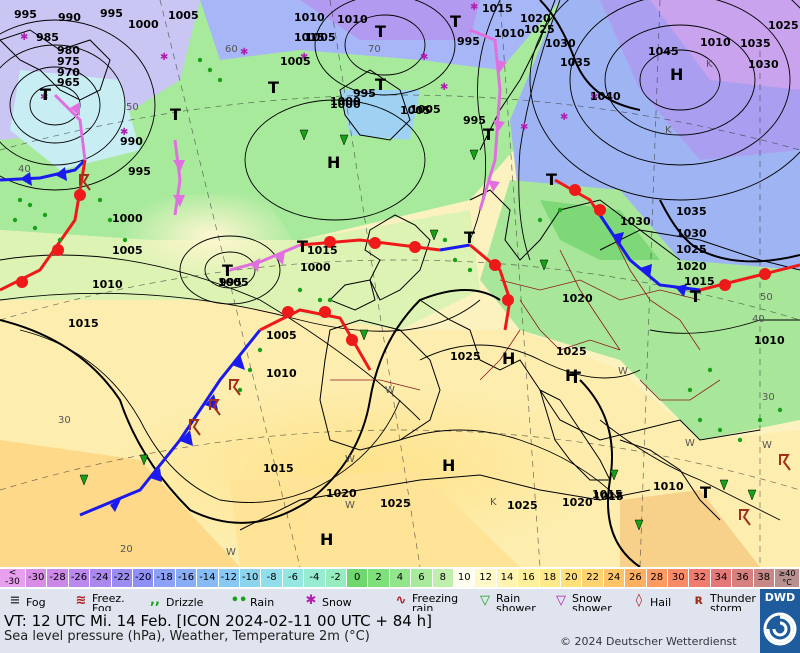 This screenshot has width=800, height=653. Describe the element at coordinates (593, 578) in the screenshot. I see `colorbar-cell: 22` at that location.